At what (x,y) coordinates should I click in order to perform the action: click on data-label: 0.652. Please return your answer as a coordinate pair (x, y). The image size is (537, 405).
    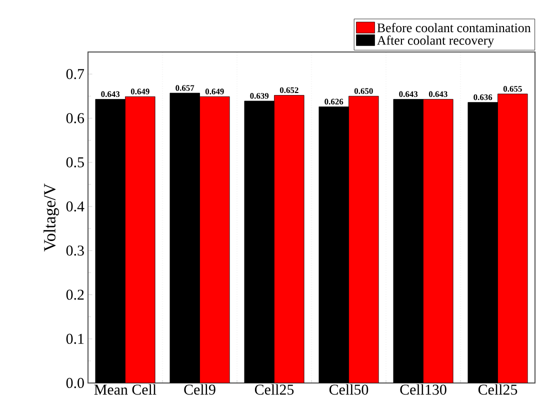
    Looking at the image, I should click on (289, 90).